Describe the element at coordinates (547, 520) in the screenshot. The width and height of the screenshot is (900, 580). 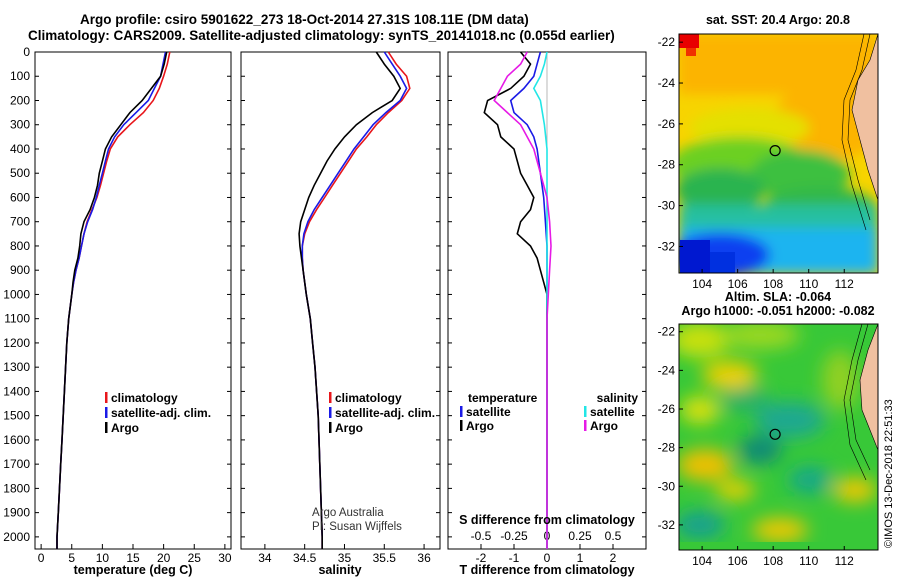
I see `s-difference-label: S difference from climatology` at that location.